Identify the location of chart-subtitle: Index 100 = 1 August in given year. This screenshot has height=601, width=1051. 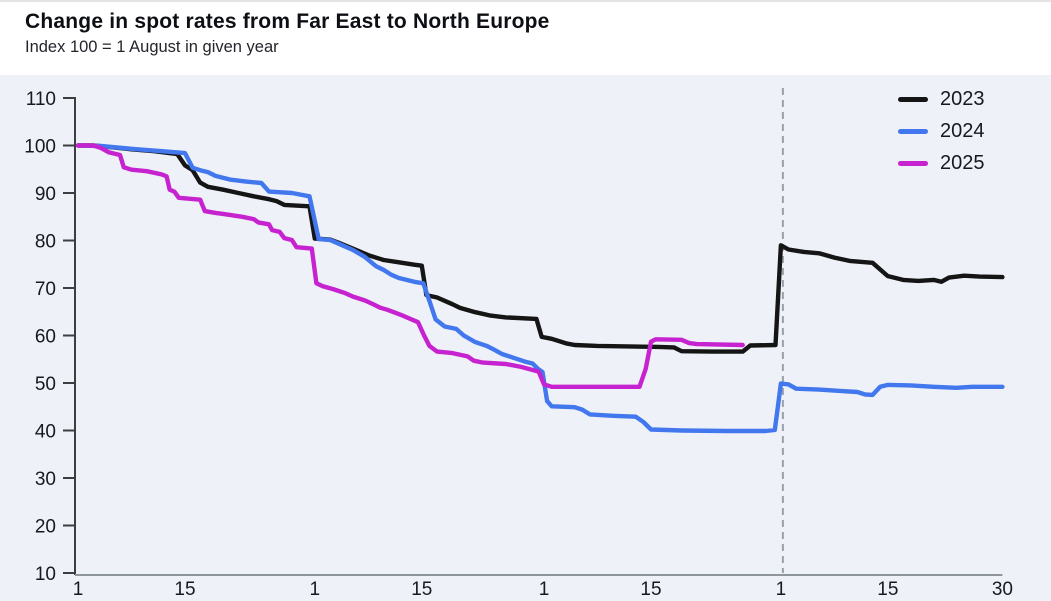
(152, 47).